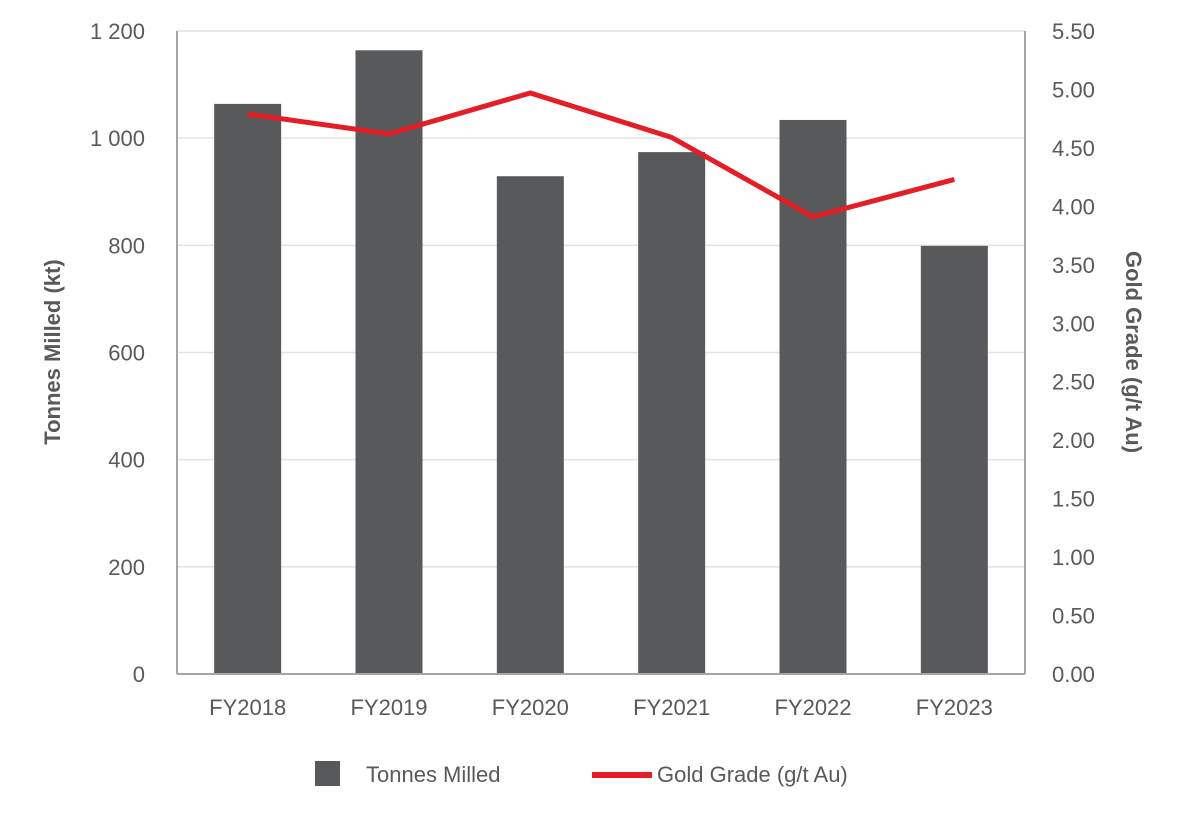  I want to click on y2-tick-label: 2.00, so click(1073, 440).